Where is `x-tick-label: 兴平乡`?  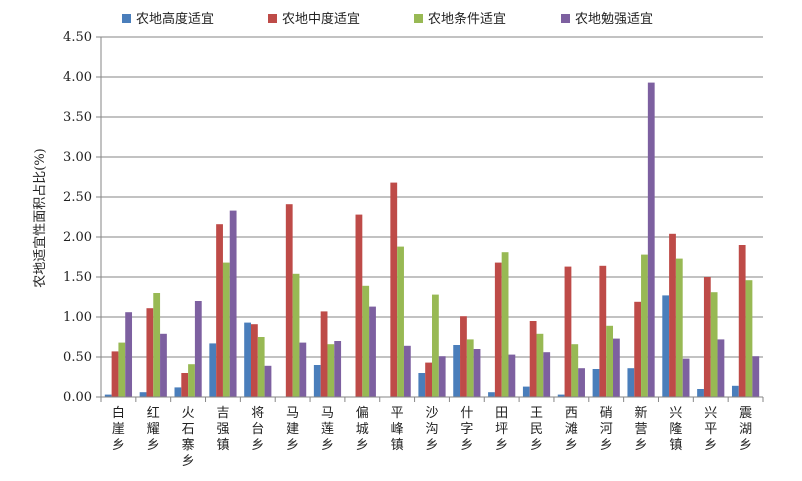 x-tick-label: 兴平乡 is located at coordinates (710, 429).